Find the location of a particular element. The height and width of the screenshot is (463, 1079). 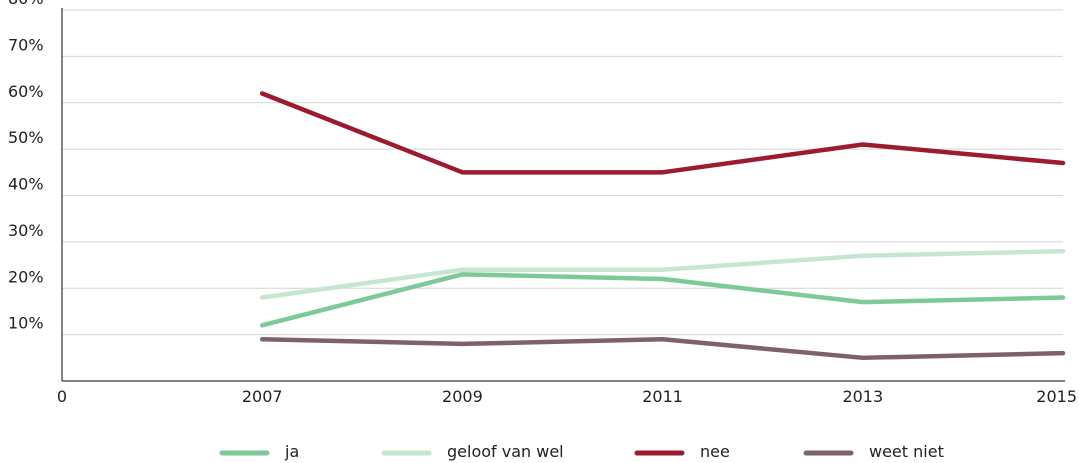

y-tick-label: 10% is located at coordinates (26, 323).